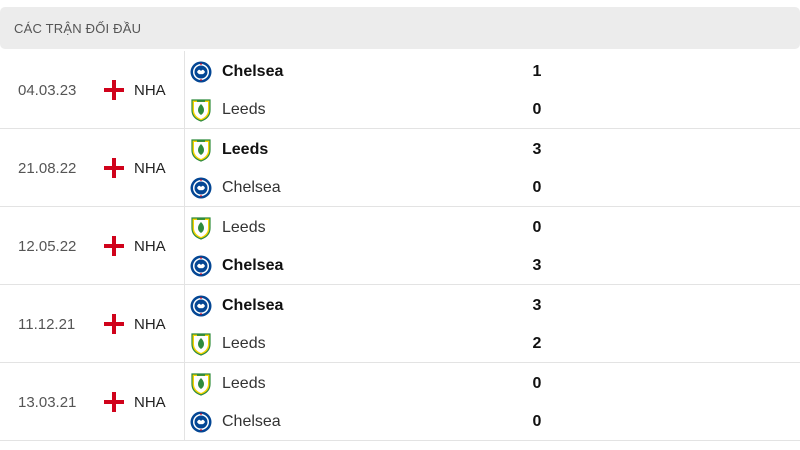 The height and width of the screenshot is (450, 800). I want to click on team-row: Chelsea 1, so click(370, 71).